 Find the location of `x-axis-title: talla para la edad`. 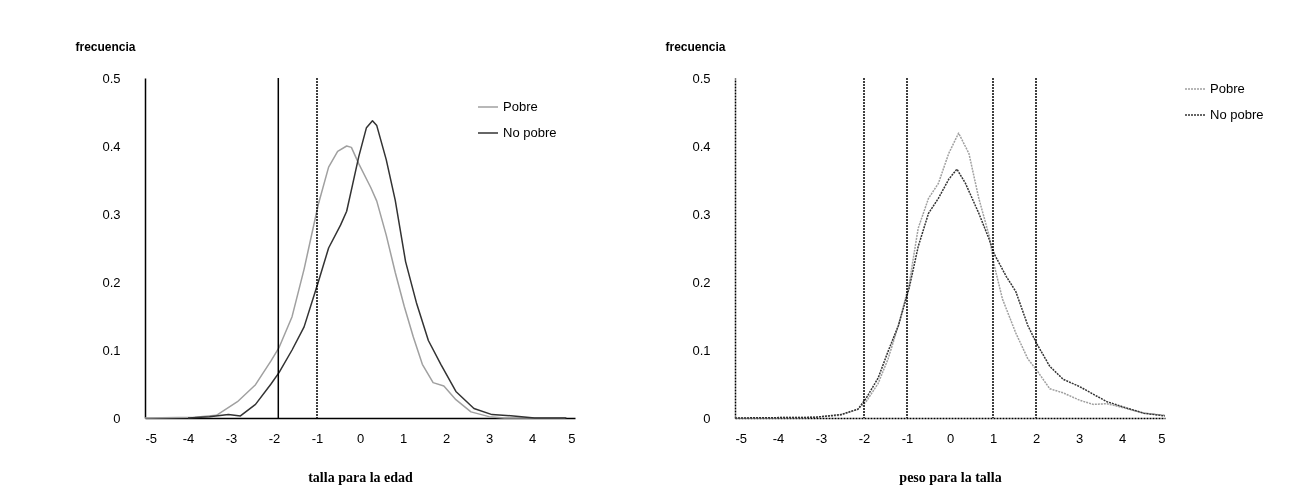

x-axis-title: talla para la edad is located at coordinates (361, 477).